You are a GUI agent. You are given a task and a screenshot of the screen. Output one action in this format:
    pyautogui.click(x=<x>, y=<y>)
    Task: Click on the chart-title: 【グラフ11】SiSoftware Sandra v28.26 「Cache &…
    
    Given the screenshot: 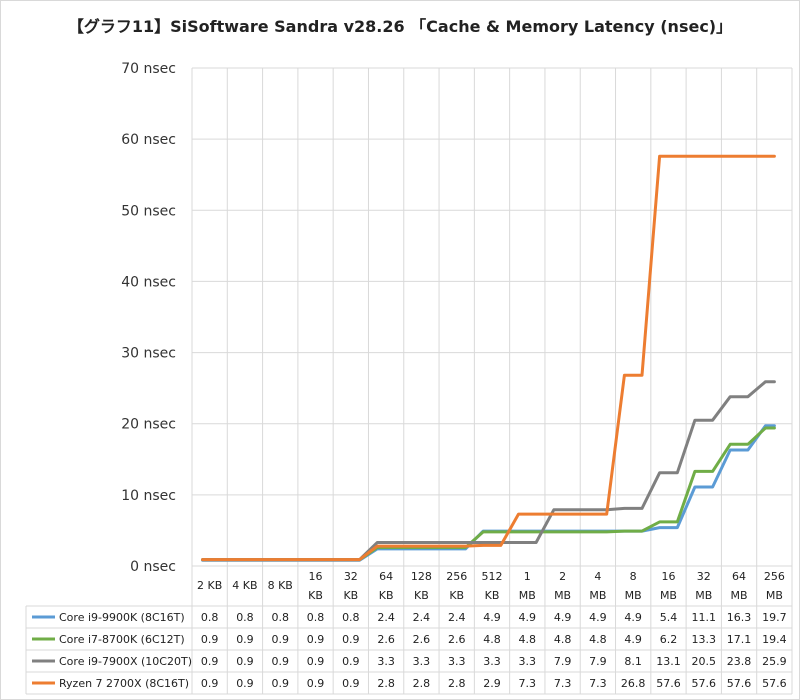 What is the action you would take?
    pyautogui.click(x=400, y=26)
    